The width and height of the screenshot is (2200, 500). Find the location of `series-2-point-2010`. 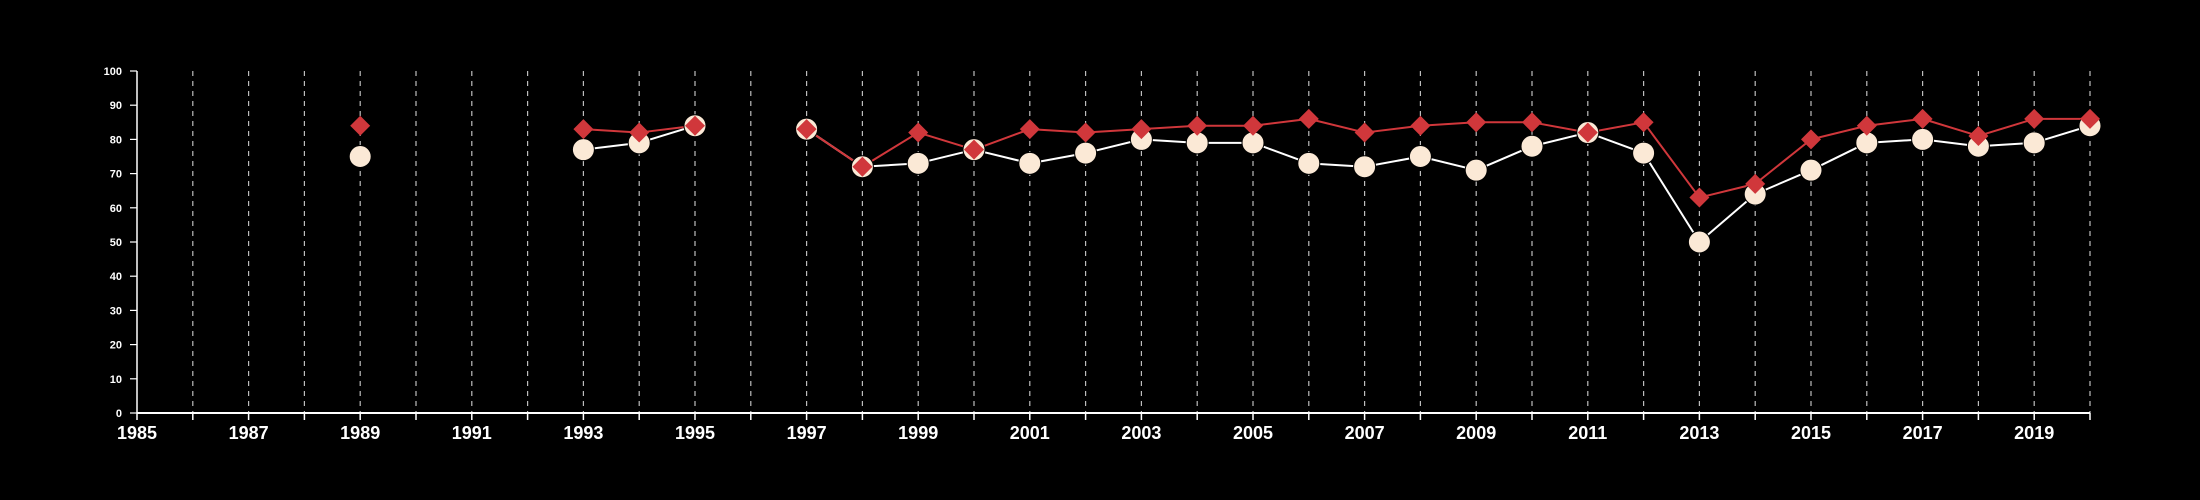

series-2-point-2010 is located at coordinates (1532, 146).